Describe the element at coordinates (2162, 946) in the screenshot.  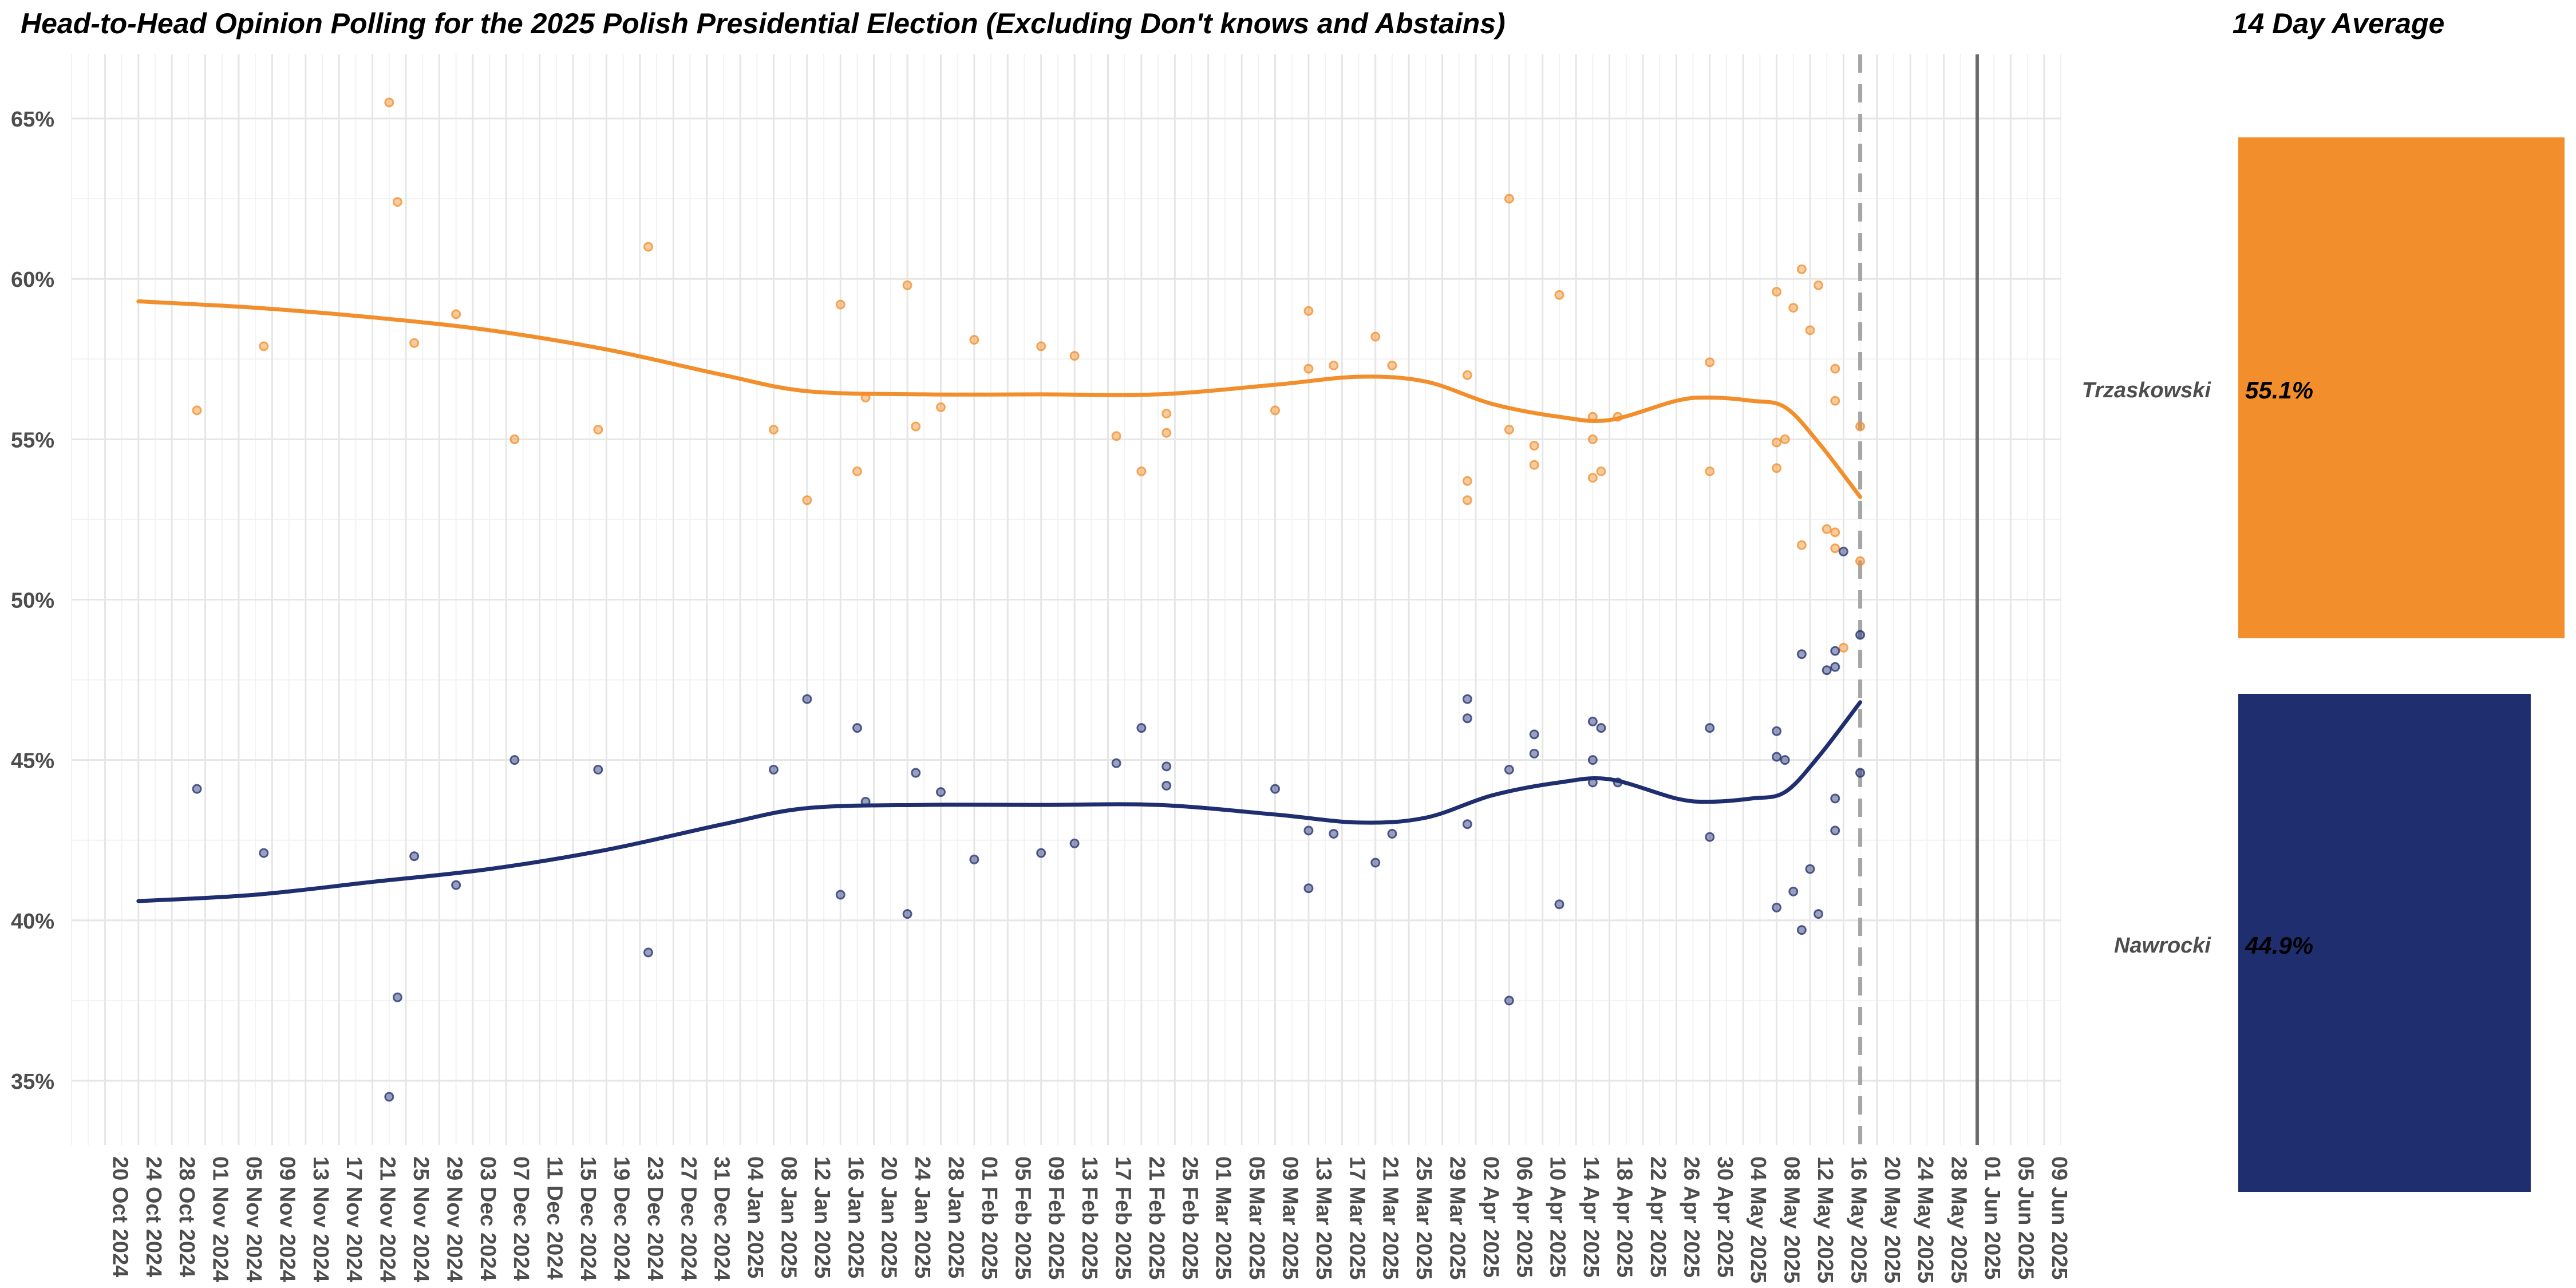
I see `candidate-label: Nawrocki` at that location.